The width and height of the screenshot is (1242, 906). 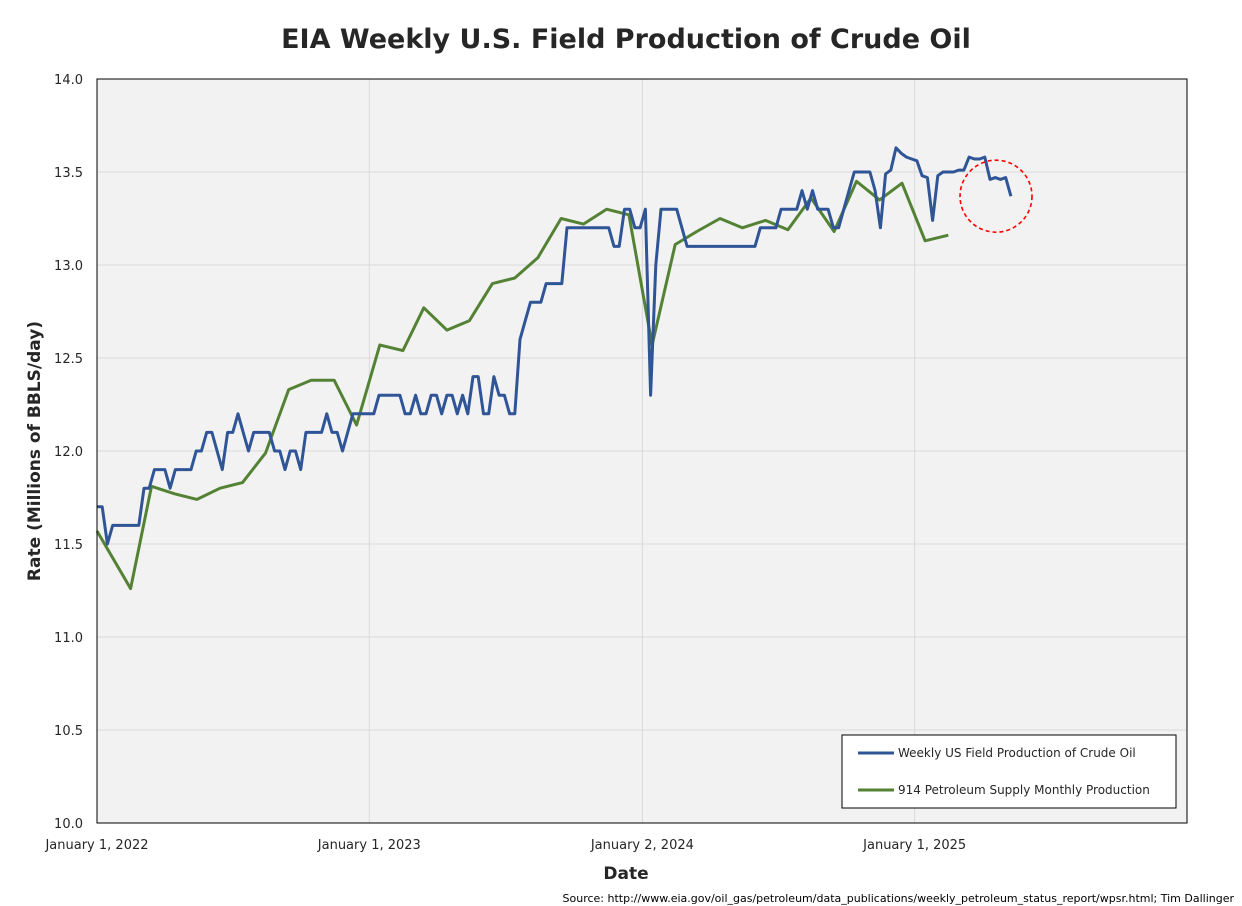 I want to click on y-tick-label: 10.5, so click(x=68, y=731).